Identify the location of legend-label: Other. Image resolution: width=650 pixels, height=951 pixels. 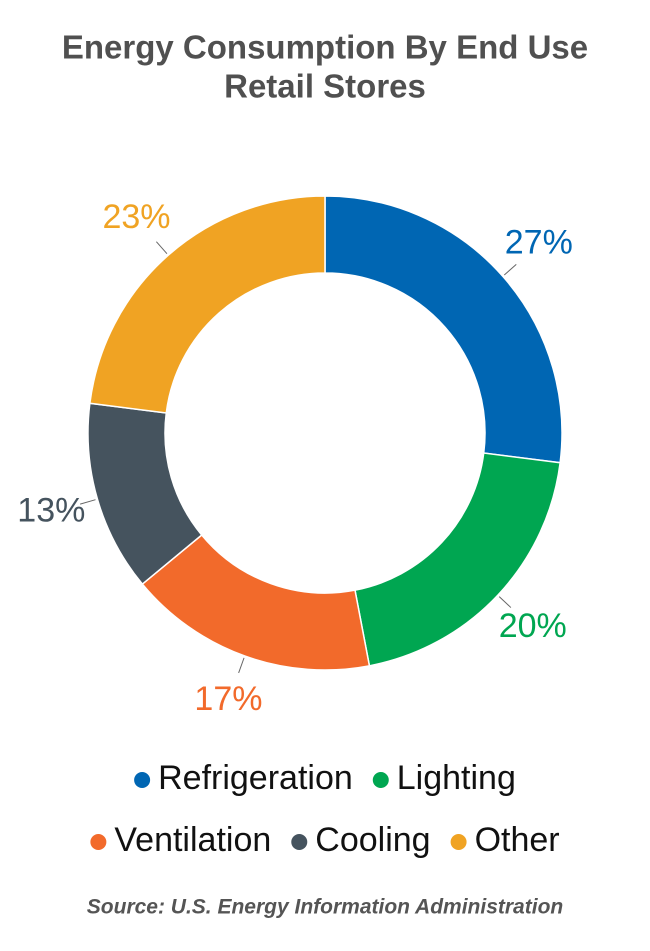
(517, 840).